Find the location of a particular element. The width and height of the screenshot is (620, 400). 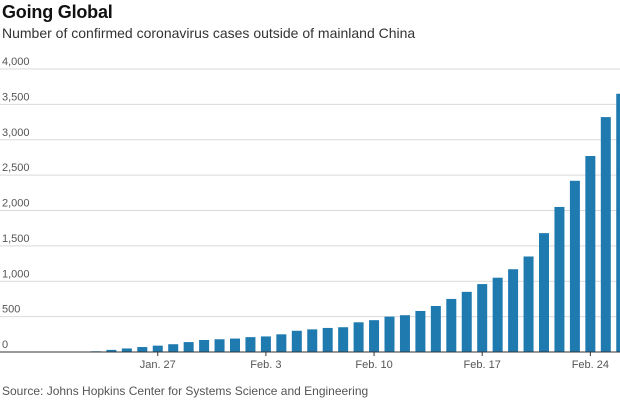

x-tick-labels: Jan. 27 Feb. 3 Feb. 10 Feb. 17 Feb. 24 is located at coordinates (374, 365).